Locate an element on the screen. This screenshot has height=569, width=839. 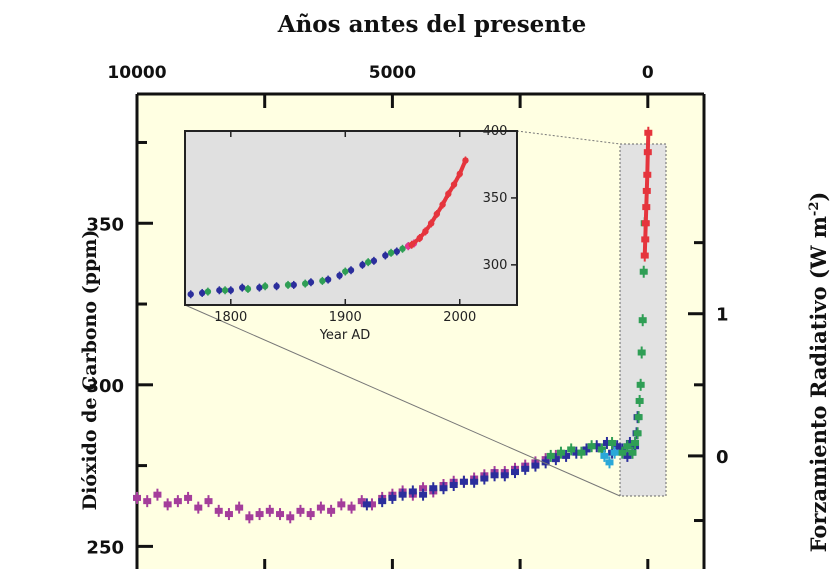
inset-plot-area is located at coordinates (351, 218).